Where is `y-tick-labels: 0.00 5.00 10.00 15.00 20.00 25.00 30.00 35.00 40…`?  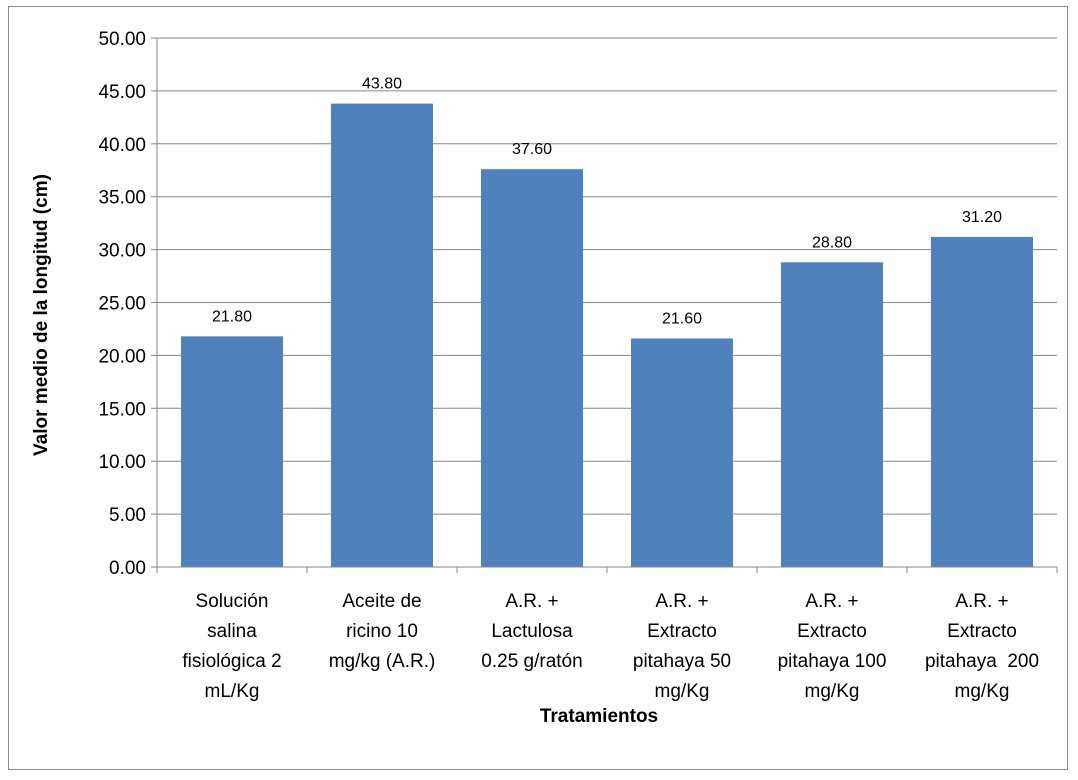
y-tick-labels: 0.00 5.00 10.00 15.00 20.00 25.00 30.00 35.00 40… is located at coordinates (122, 304).